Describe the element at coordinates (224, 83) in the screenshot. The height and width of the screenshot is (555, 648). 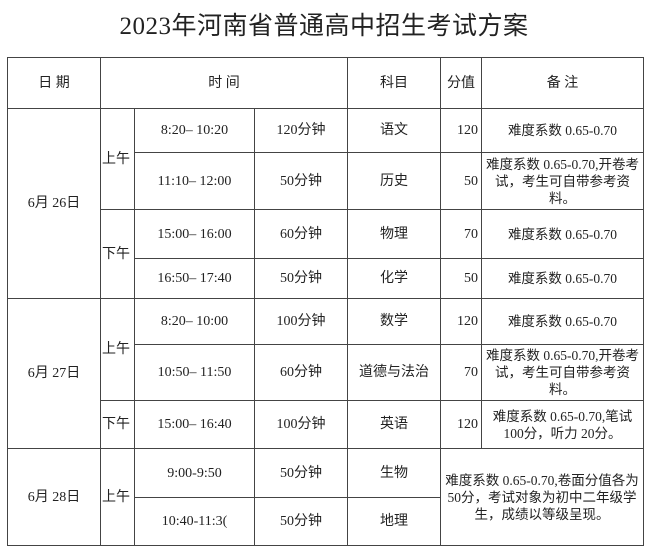
I see `header-time: 时 间` at that location.